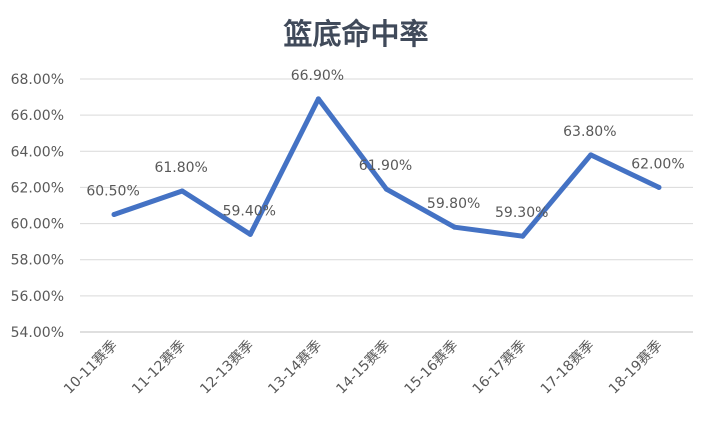 Image resolution: width=713 pixels, height=423 pixels. What do you see at coordinates (37, 225) in the screenshot?
I see `y-tick-label: 60.00%` at bounding box center [37, 225].